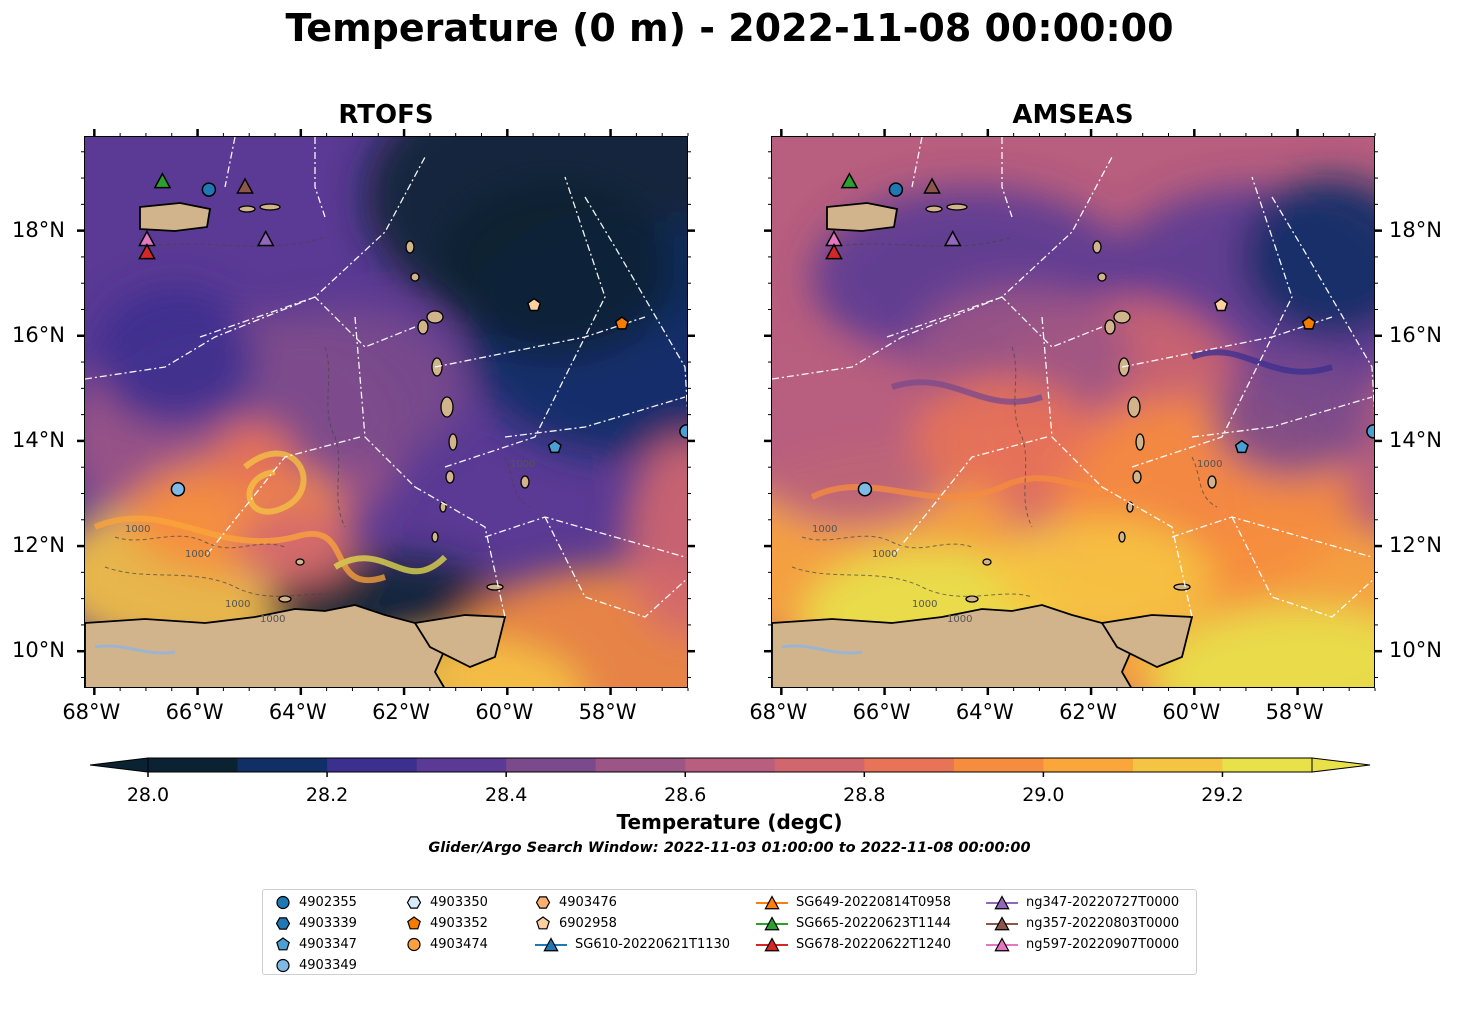 The width and height of the screenshot is (1459, 1014). I want to click on lat-tick-label: 10°N, so click(1415, 650).